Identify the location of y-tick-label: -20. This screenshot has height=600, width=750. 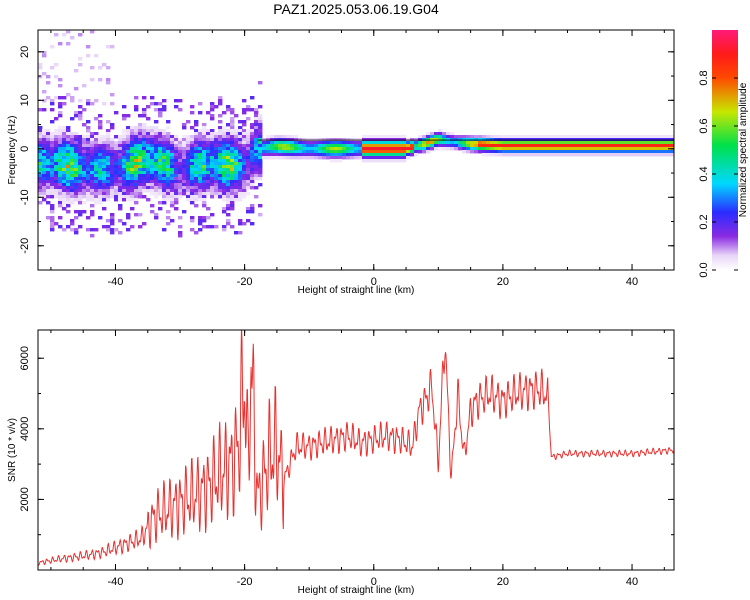
(25, 246).